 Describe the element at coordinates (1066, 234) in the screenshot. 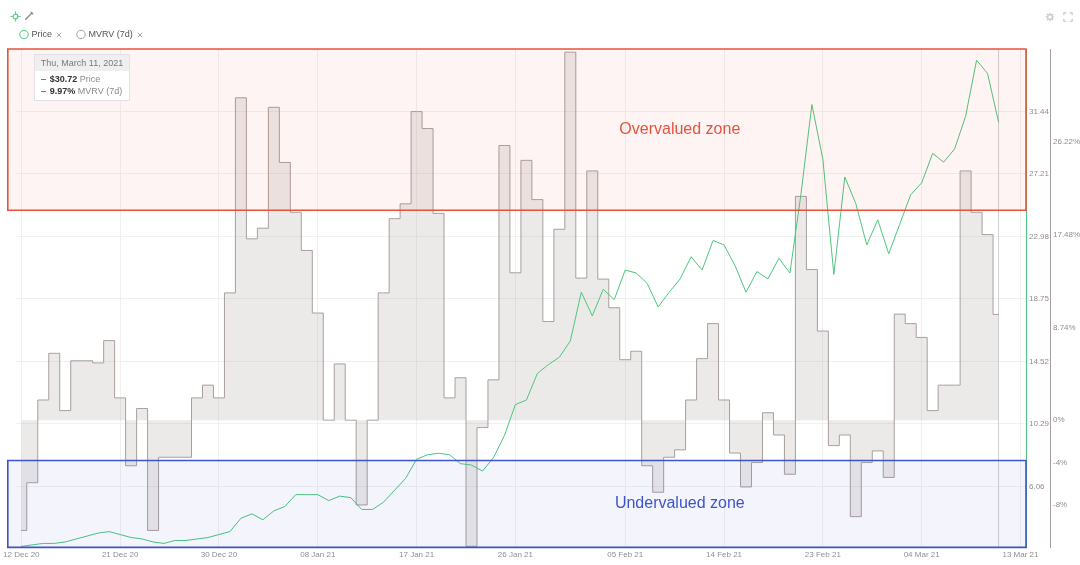

I see `y2-tick-label: 17.48%` at that location.